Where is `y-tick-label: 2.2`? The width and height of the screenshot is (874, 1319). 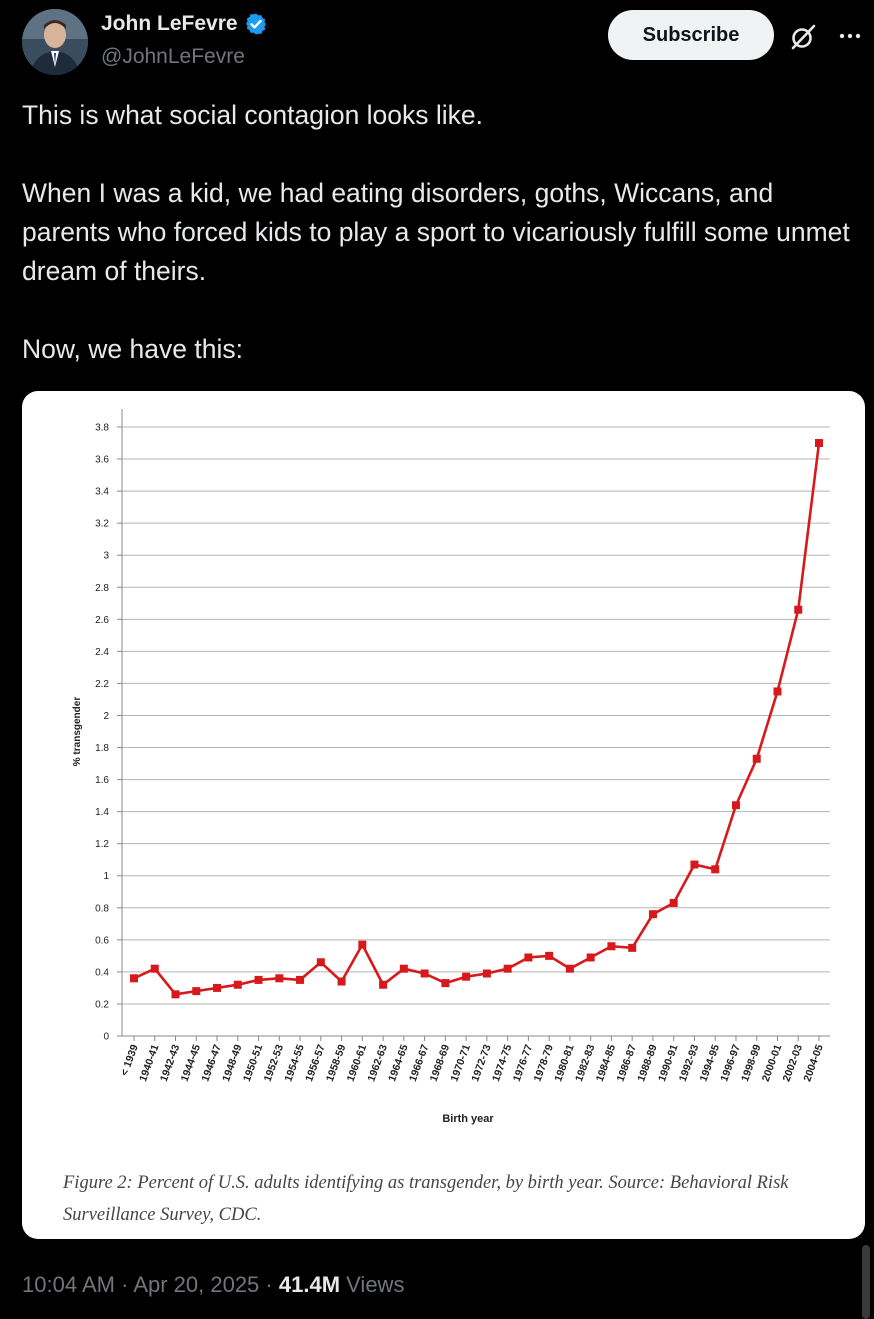
y-tick-label: 2.2 is located at coordinates (102, 684).